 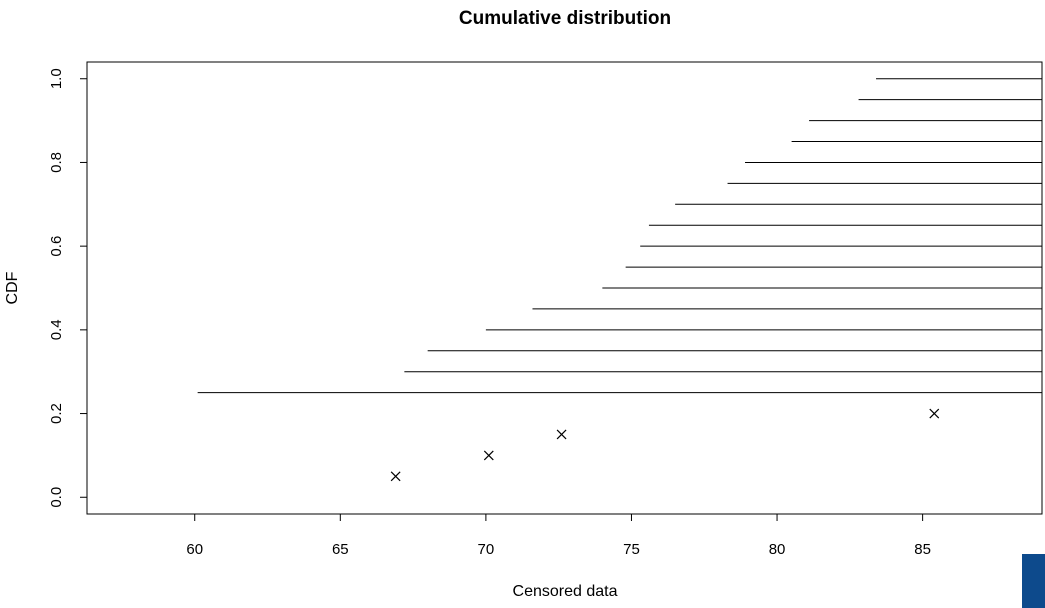 What do you see at coordinates (12, 287) in the screenshot?
I see `y-axis-label: CDF` at bounding box center [12, 287].